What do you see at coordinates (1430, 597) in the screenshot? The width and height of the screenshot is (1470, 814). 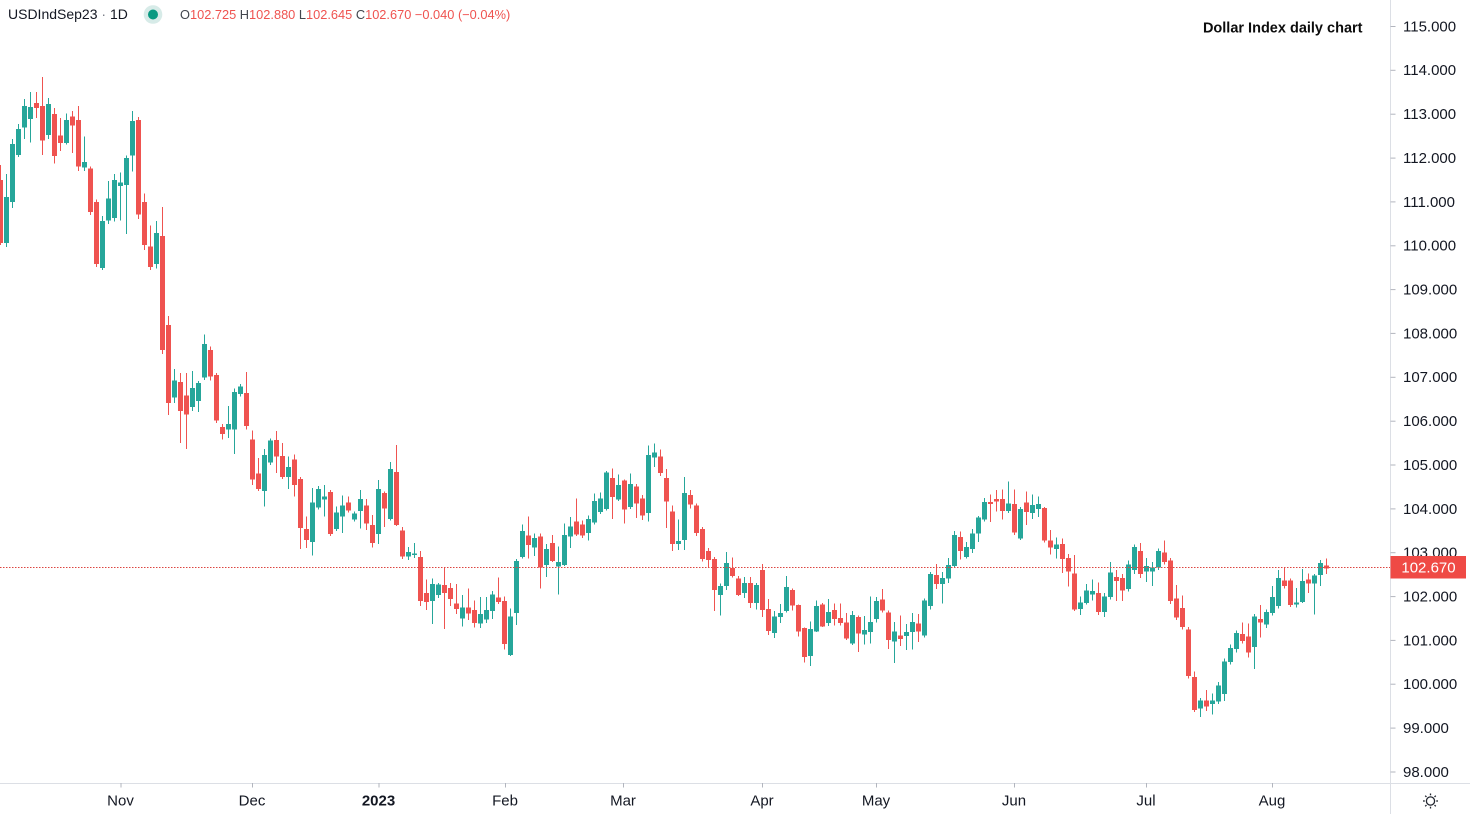 I see `svg-text: 102.000` at bounding box center [1430, 597].